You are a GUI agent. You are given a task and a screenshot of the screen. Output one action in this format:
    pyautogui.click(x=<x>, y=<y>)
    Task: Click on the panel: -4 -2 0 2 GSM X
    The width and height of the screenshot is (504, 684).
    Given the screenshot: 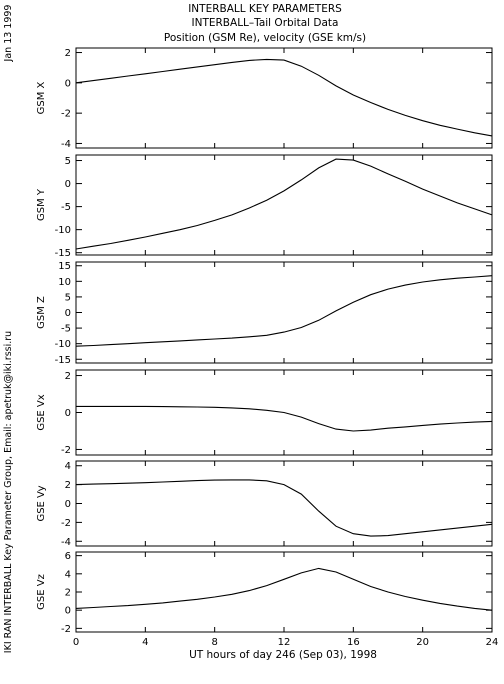 What is the action you would take?
    pyautogui.click(x=264, y=98)
    